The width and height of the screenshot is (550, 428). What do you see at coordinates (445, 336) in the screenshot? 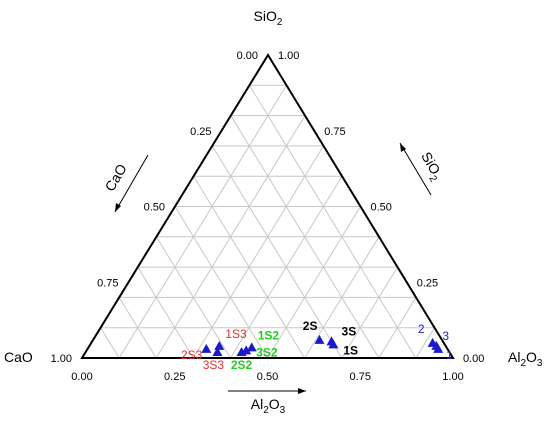
I see `data-point-label: 3` at bounding box center [445, 336].